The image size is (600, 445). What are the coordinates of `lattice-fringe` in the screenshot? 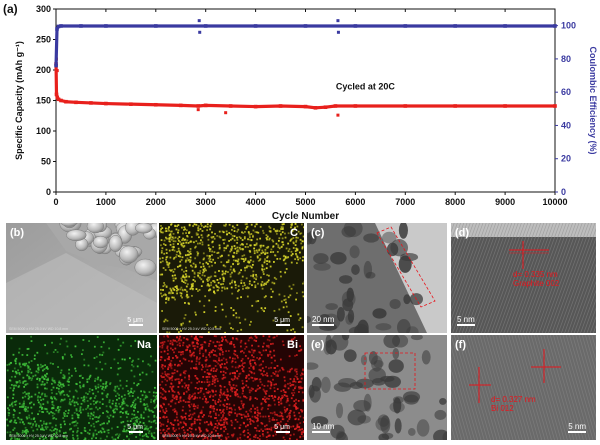 It's located at (475, 387).